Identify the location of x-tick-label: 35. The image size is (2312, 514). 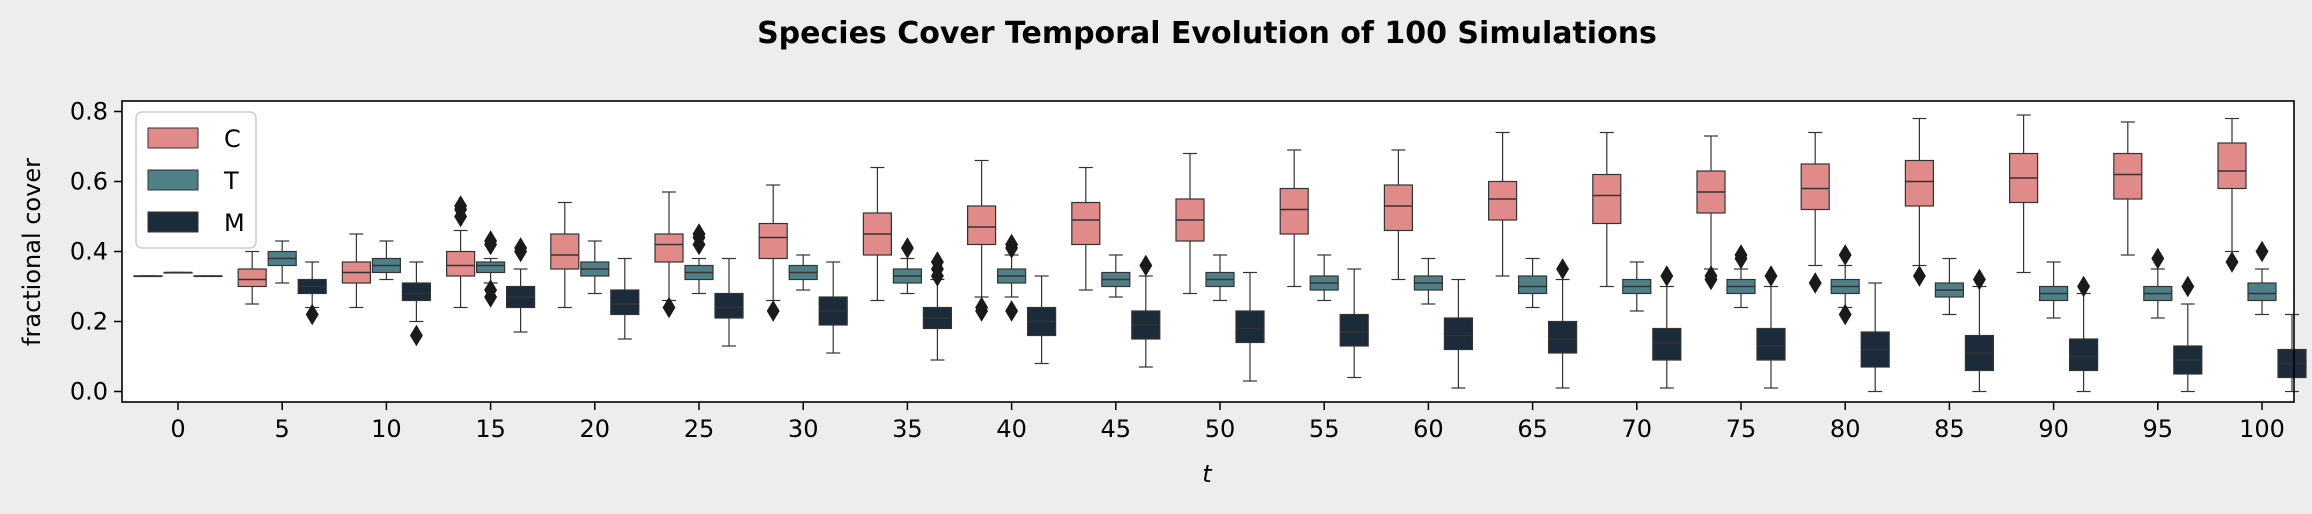
(907, 429).